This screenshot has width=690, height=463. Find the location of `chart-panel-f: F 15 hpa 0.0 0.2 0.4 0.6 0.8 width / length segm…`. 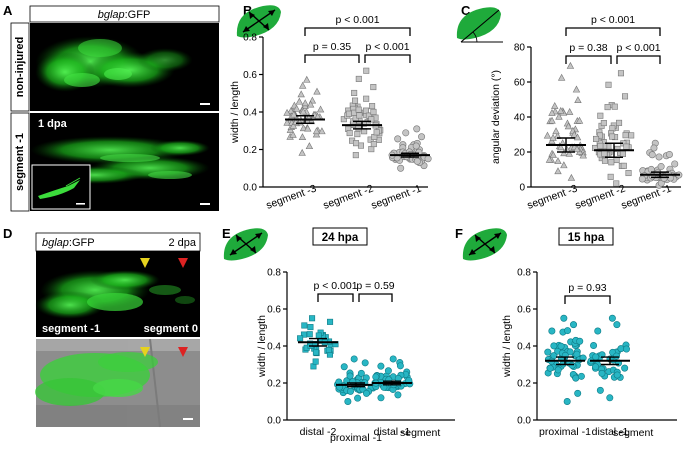

chart-panel-f: F 15 hpa 0.0 0.2 0.4 0.6 0.8 width / length segm… is located at coordinates (566, 332).